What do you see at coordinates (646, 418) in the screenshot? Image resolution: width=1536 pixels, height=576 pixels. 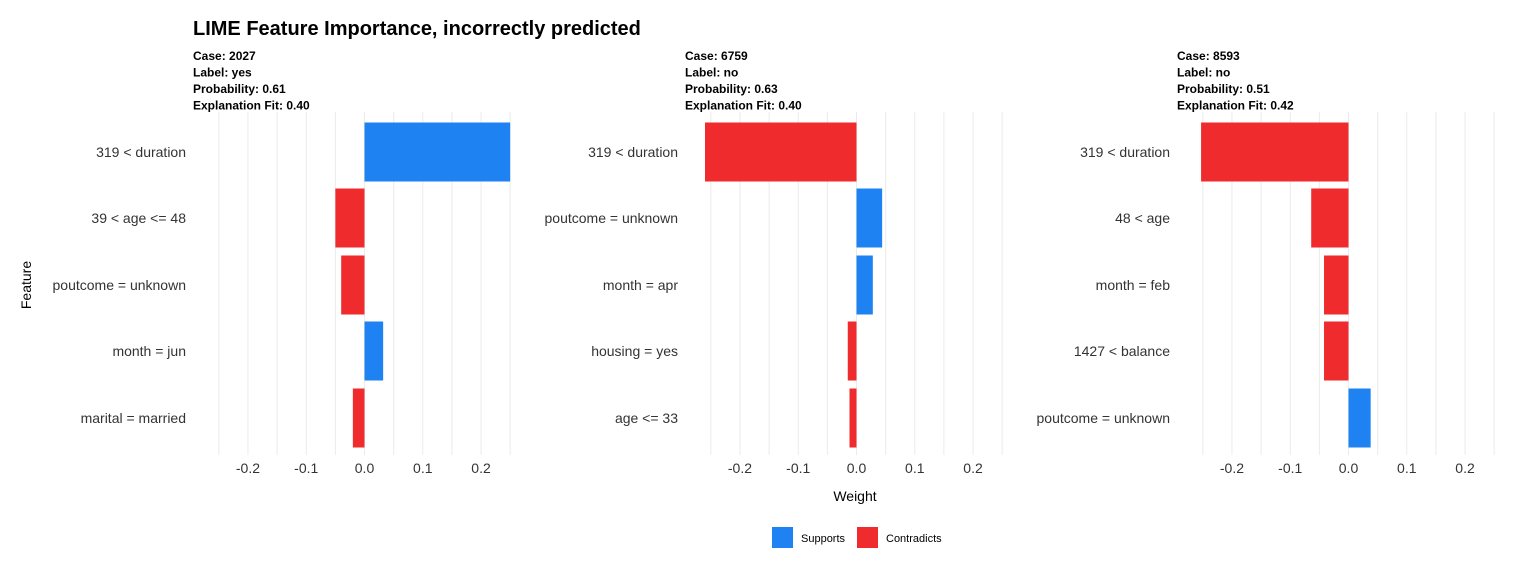 I see `feature-label: age <= 33` at bounding box center [646, 418].